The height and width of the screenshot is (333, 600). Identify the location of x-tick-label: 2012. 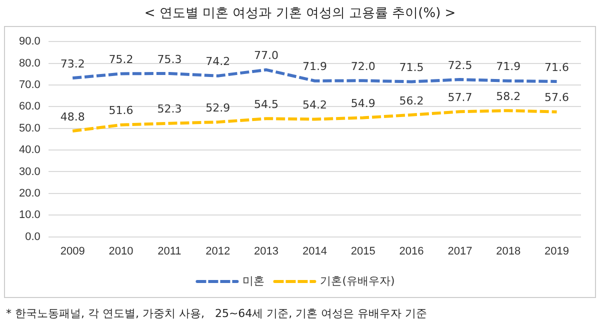
(218, 251).